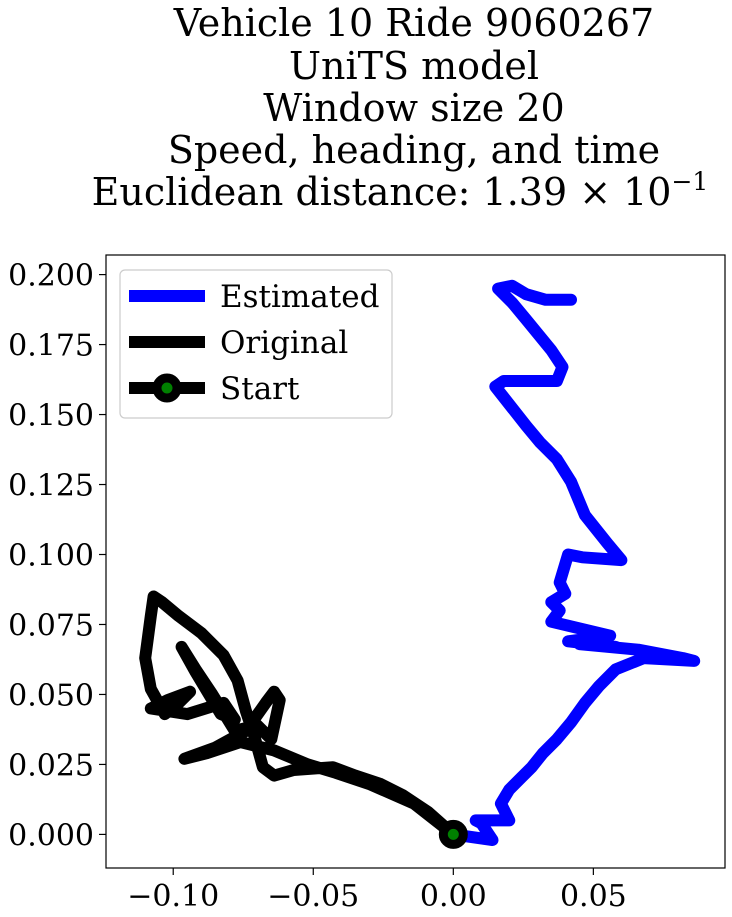 Image resolution: width=732 pixels, height=917 pixels. What do you see at coordinates (51, 276) in the screenshot?
I see `y-tick-label: 0.200` at bounding box center [51, 276].